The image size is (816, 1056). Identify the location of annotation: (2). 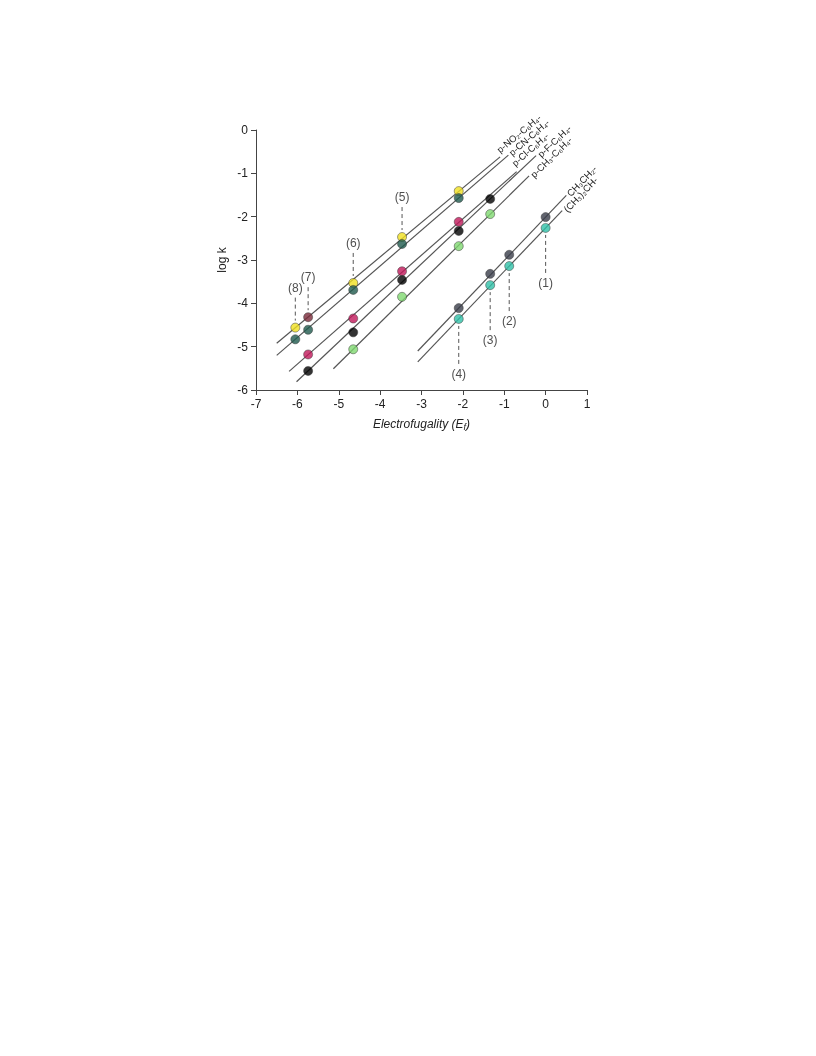
(509, 321).